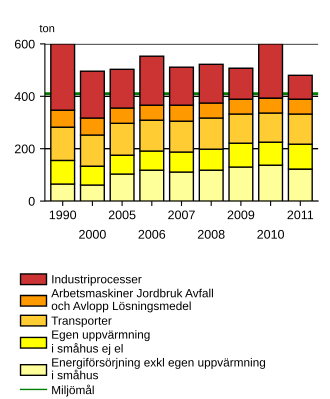  What do you see at coordinates (81, 322) in the screenshot?
I see `legend-label: Transporter` at bounding box center [81, 322].